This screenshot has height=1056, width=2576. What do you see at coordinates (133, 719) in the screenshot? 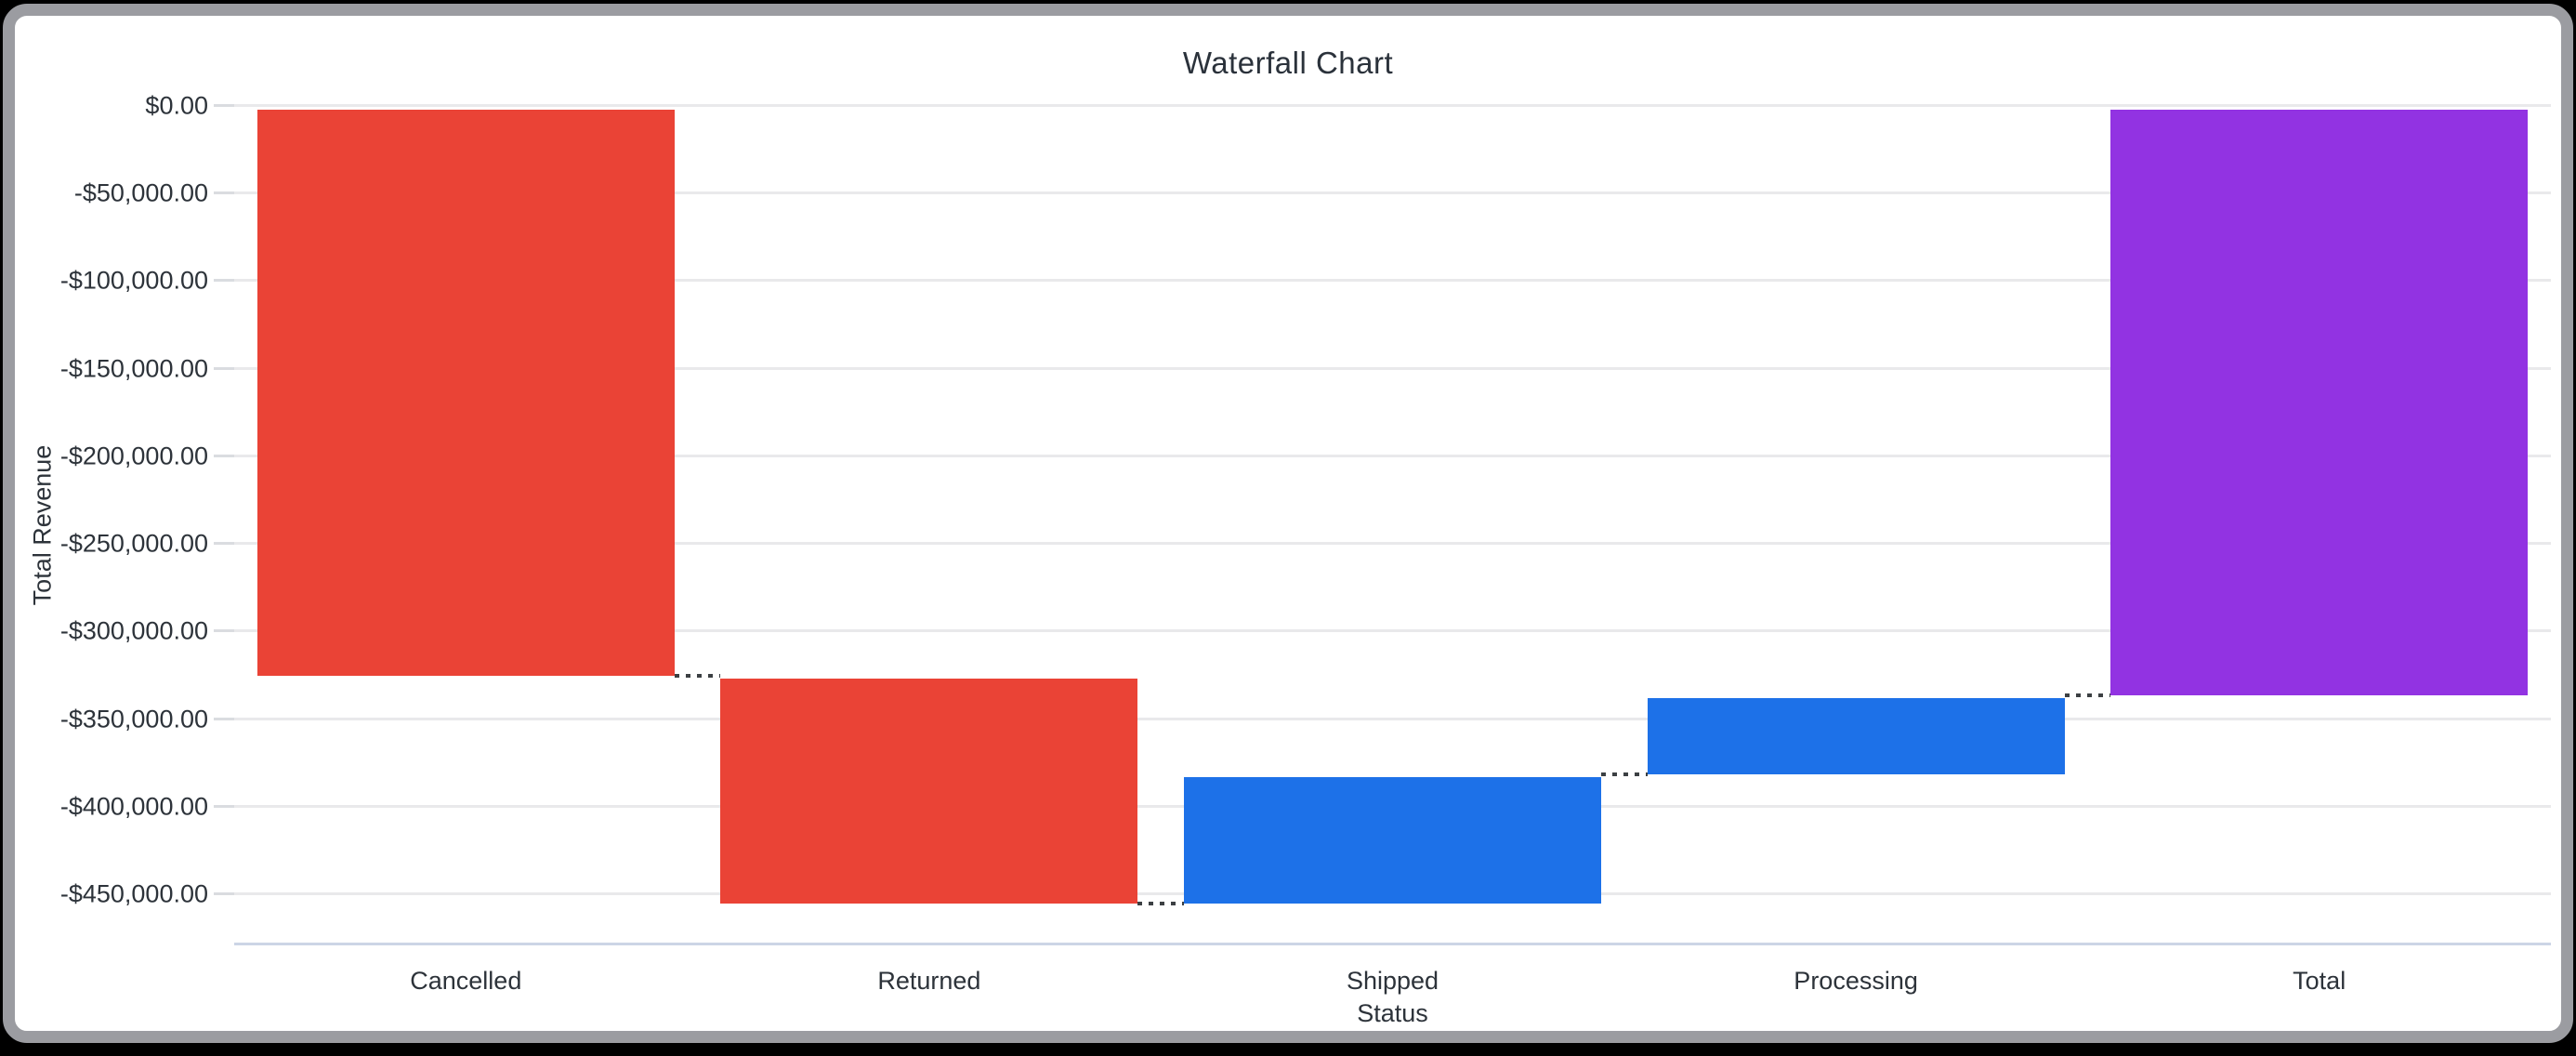
I see `y-tick-label: -$350,000.00` at bounding box center [133, 719].